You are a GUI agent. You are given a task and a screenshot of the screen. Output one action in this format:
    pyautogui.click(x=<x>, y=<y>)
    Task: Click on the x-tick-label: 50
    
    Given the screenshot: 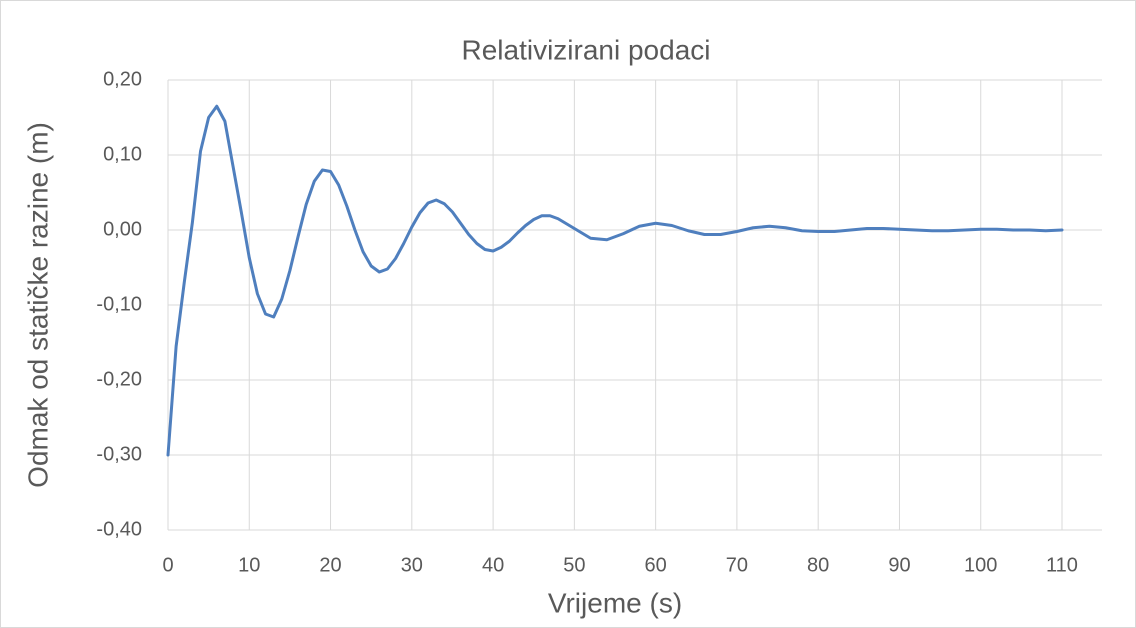 What is the action you would take?
    pyautogui.click(x=574, y=565)
    